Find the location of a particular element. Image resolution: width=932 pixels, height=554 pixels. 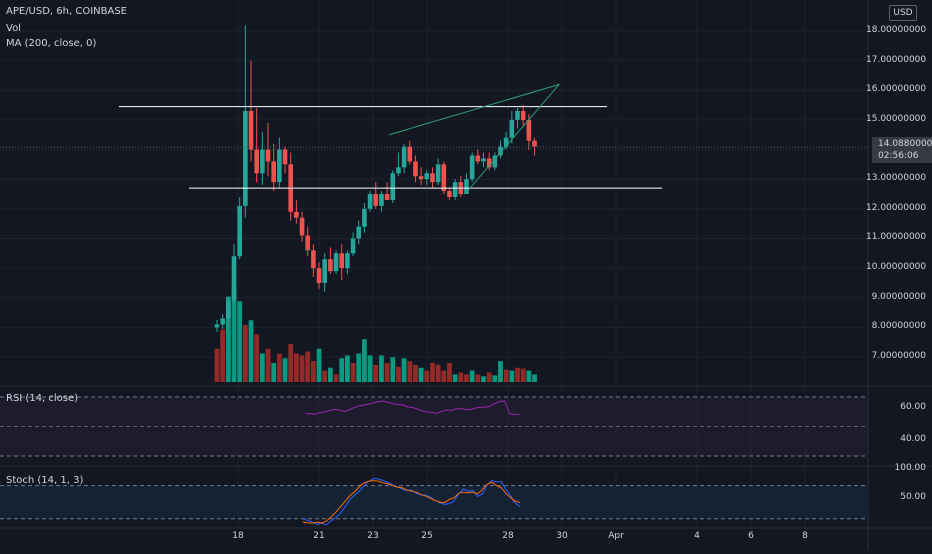

price-tick-label: 10.00000000 is located at coordinates (896, 267).